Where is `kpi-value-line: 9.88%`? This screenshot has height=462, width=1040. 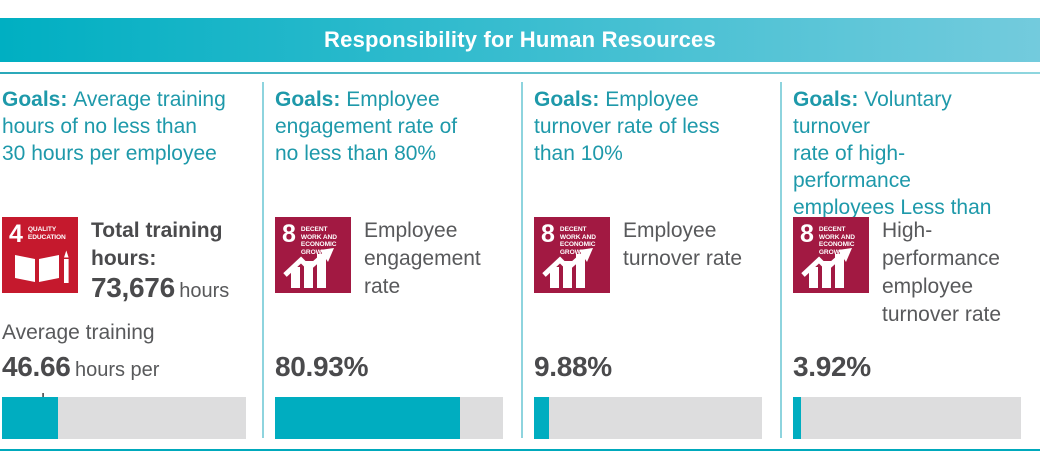
kpi-value-line: 9.88% is located at coordinates (648, 367).